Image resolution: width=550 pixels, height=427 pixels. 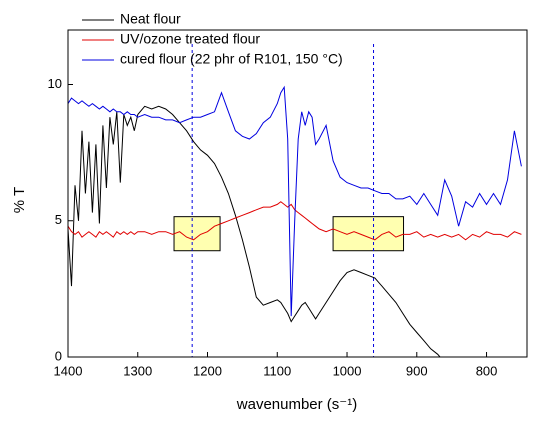 I want to click on series-line, so click(x=295, y=221).